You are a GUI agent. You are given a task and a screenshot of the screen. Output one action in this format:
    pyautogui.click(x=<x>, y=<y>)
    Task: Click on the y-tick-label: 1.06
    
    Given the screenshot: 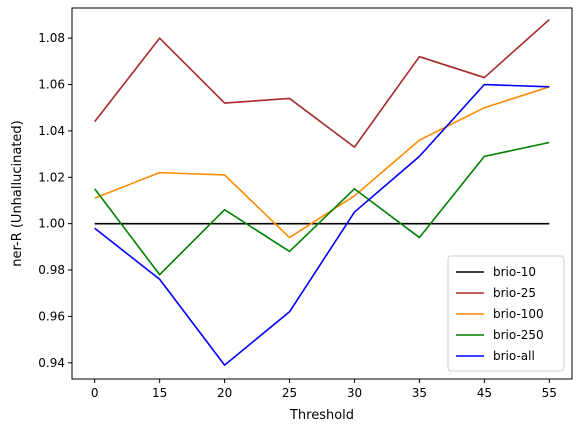 What is the action you would take?
    pyautogui.click(x=51, y=85)
    